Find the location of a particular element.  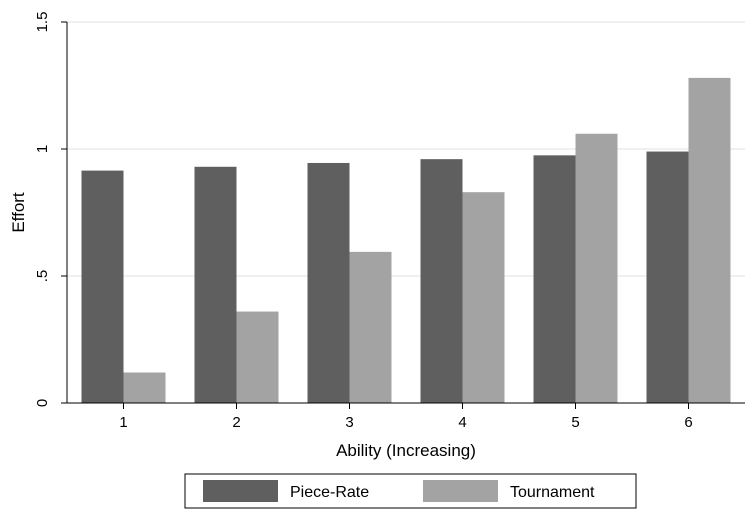

y-tick-label-2: 1 is located at coordinates (42, 149).